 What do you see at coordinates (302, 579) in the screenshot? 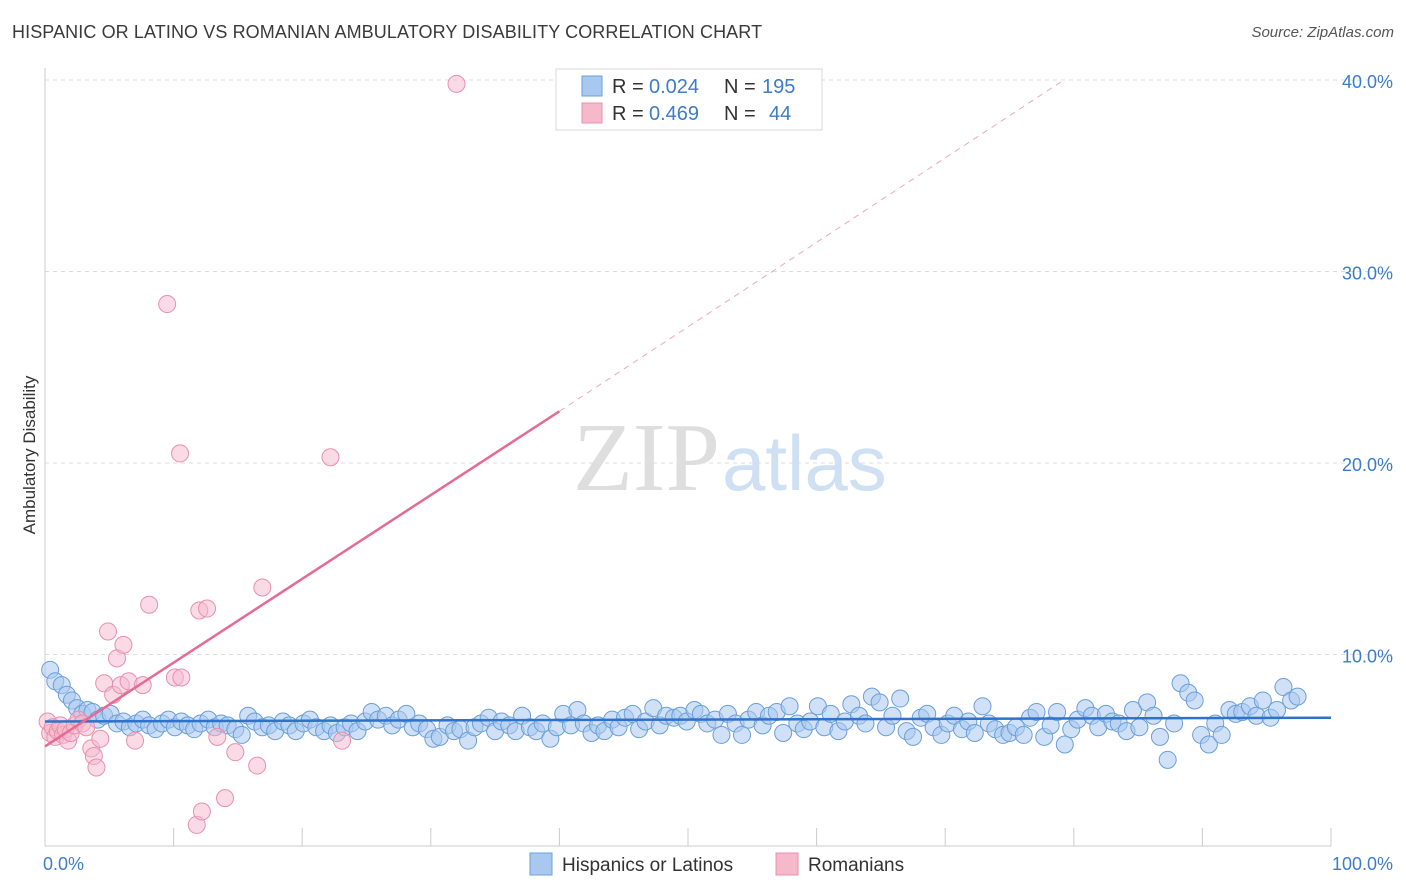
I see `romanian-trend-line` at bounding box center [302, 579].